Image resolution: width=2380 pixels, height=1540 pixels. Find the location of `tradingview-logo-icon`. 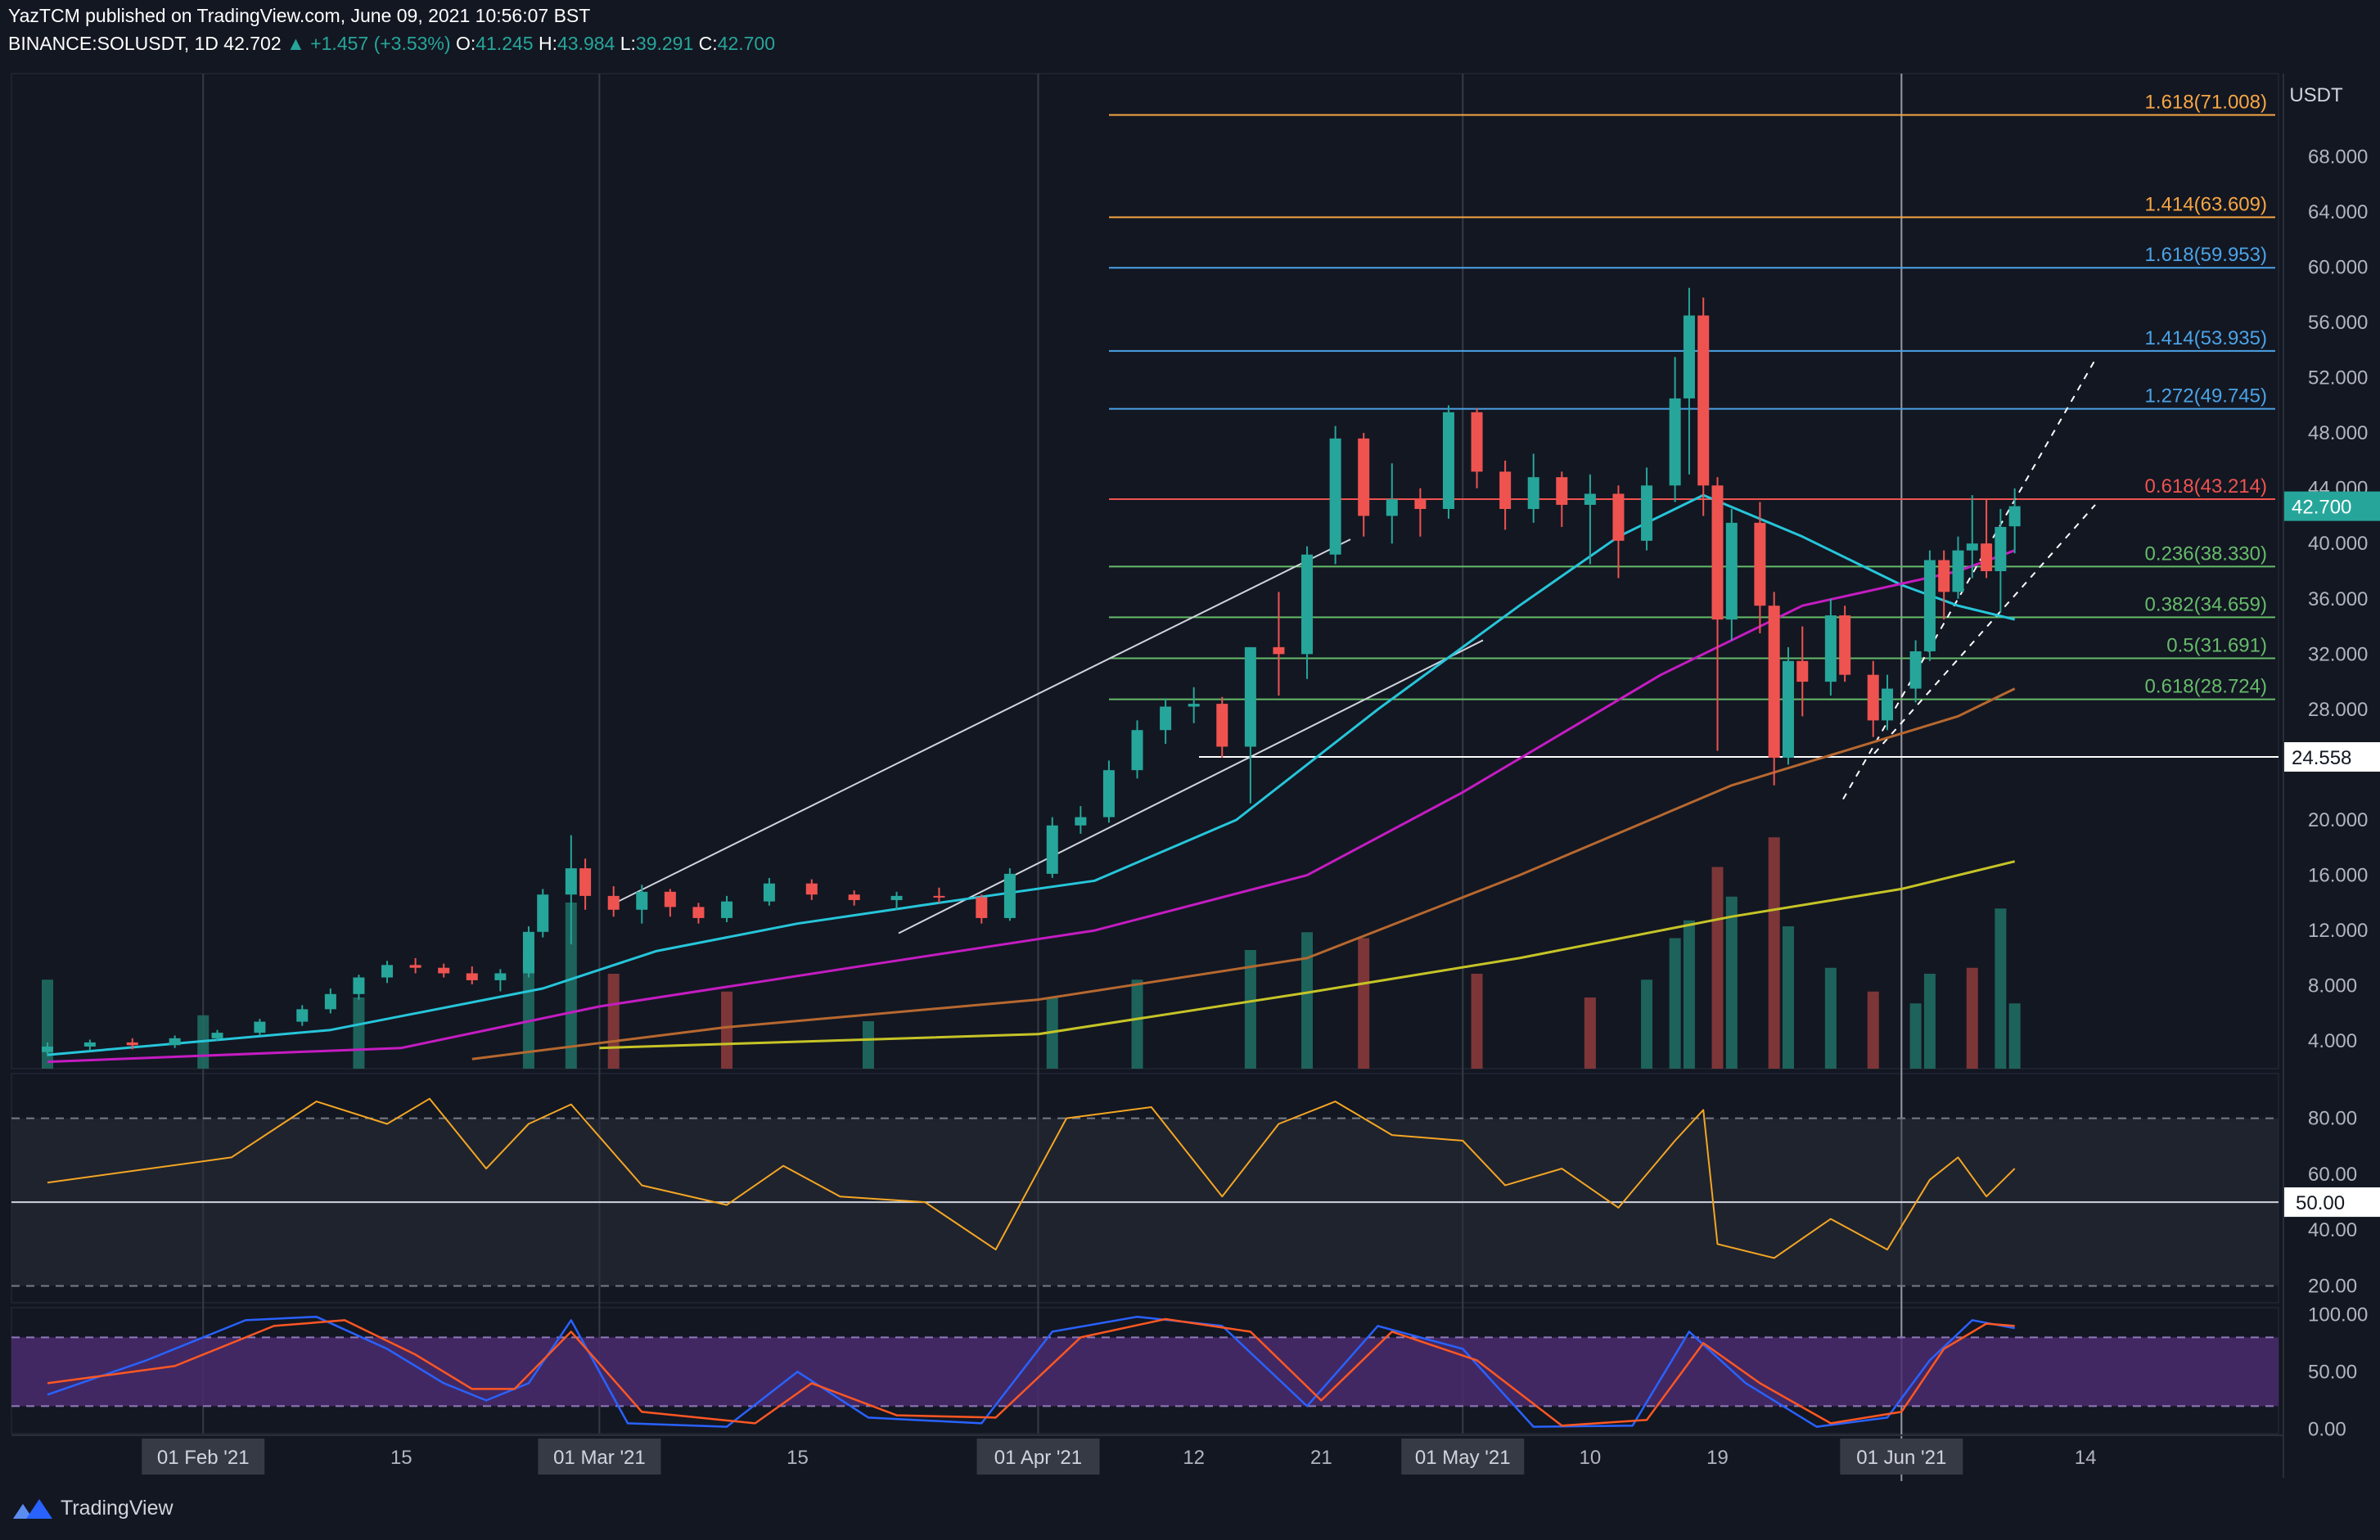

tradingview-logo-icon is located at coordinates (32, 1509).